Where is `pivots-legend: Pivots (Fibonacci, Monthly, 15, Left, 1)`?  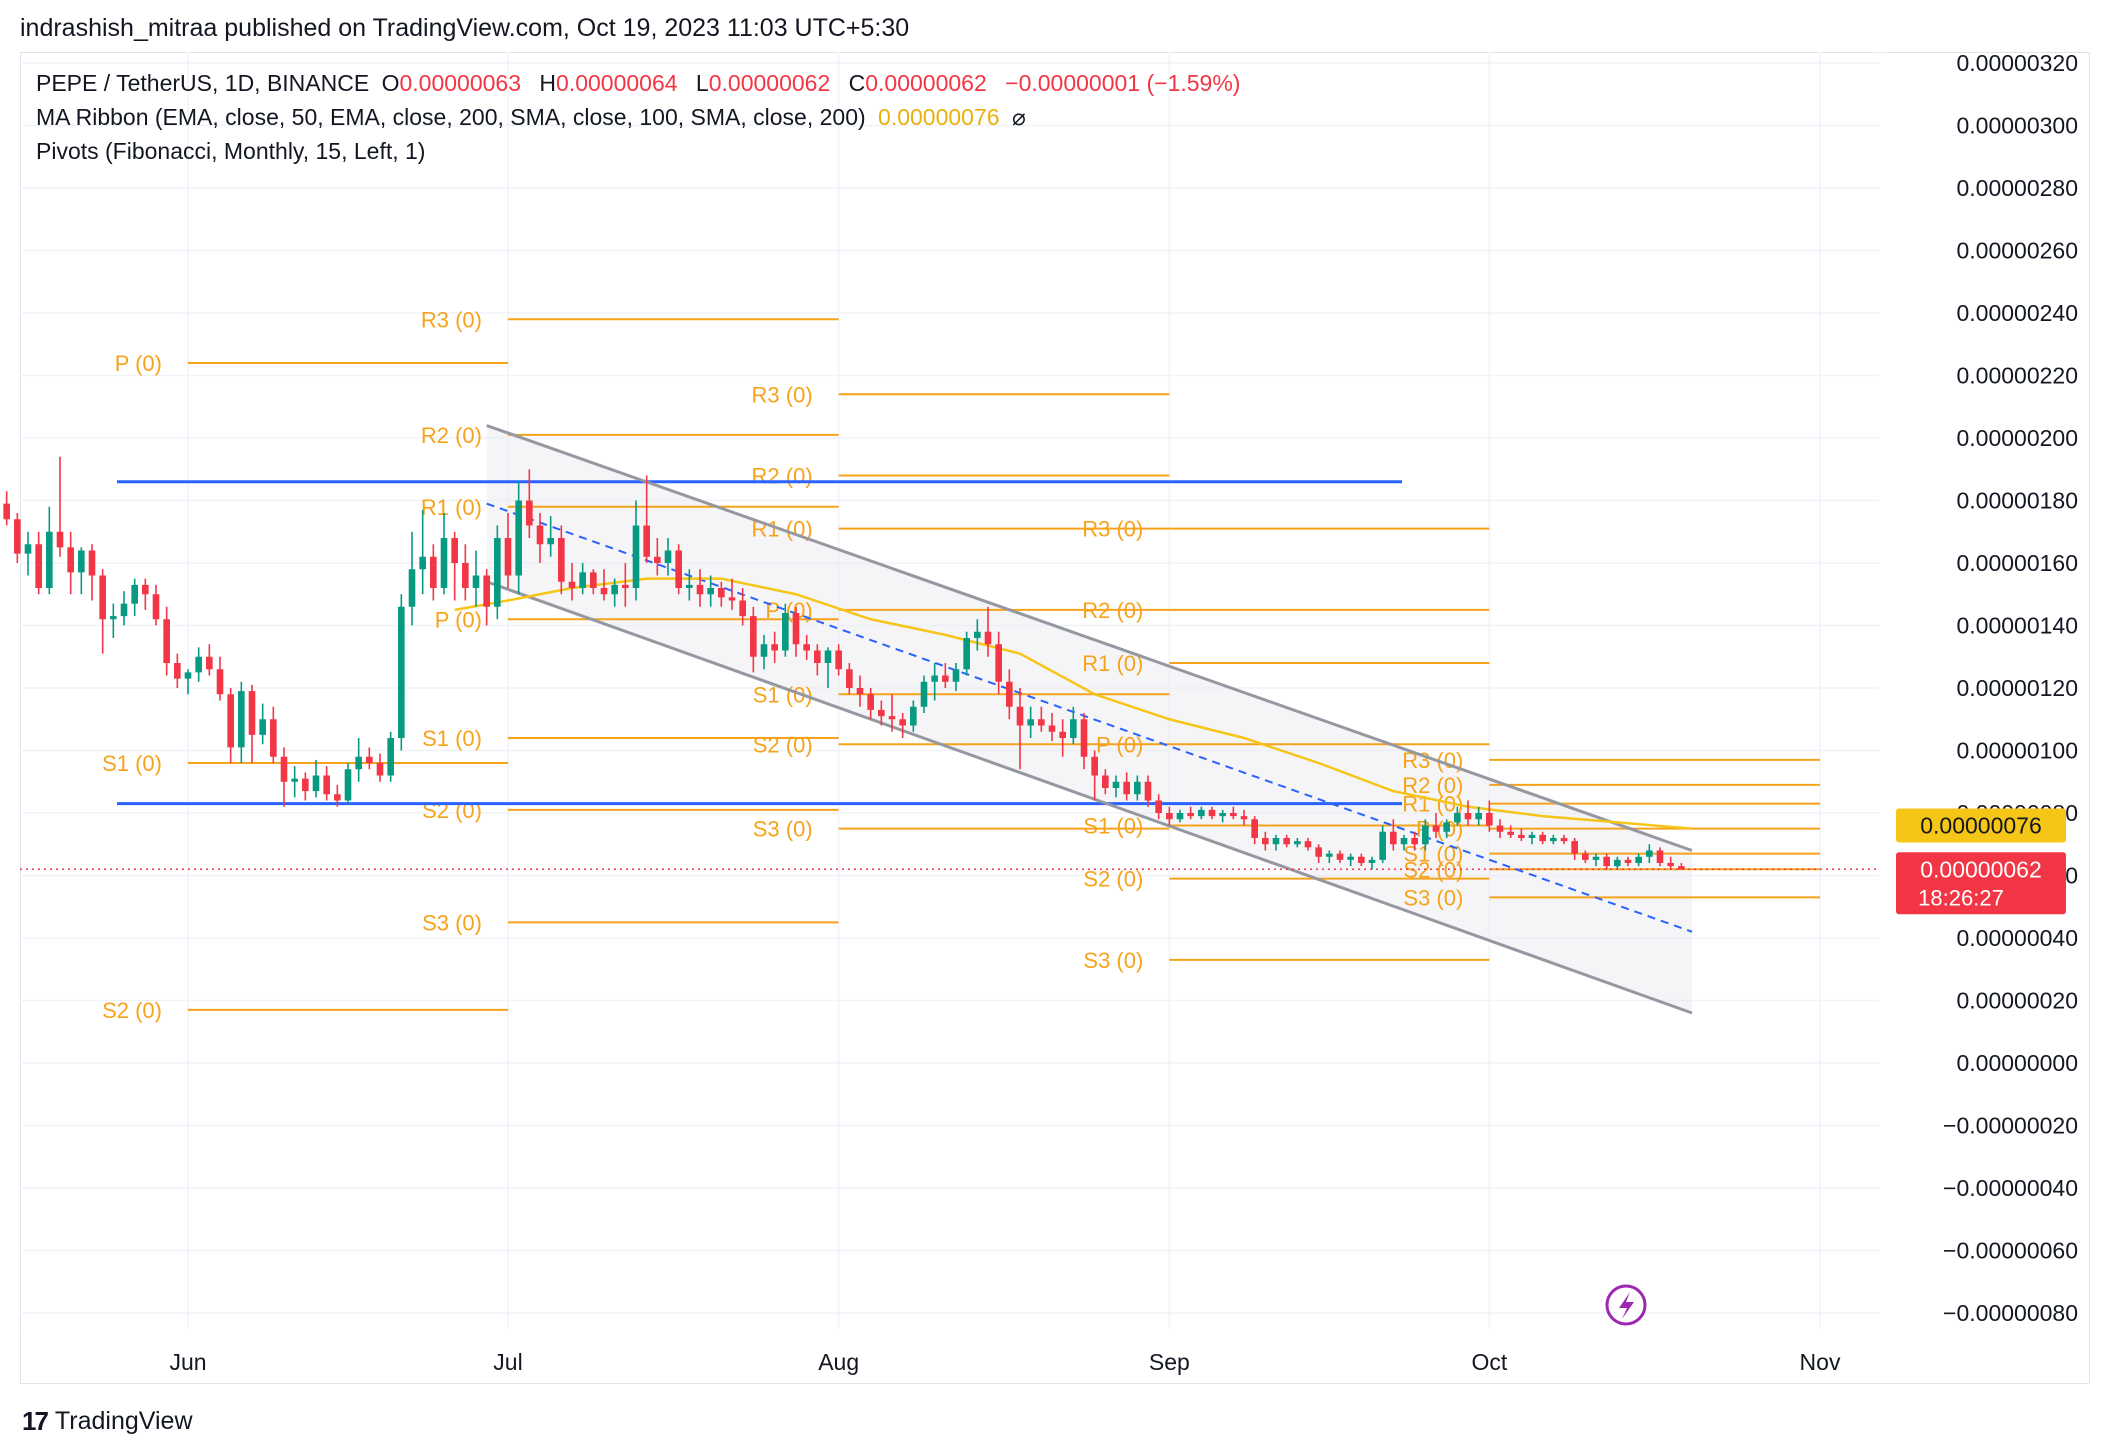 pivots-legend: Pivots (Fibonacci, Monthly, 15, Left, 1) is located at coordinates (233, 151).